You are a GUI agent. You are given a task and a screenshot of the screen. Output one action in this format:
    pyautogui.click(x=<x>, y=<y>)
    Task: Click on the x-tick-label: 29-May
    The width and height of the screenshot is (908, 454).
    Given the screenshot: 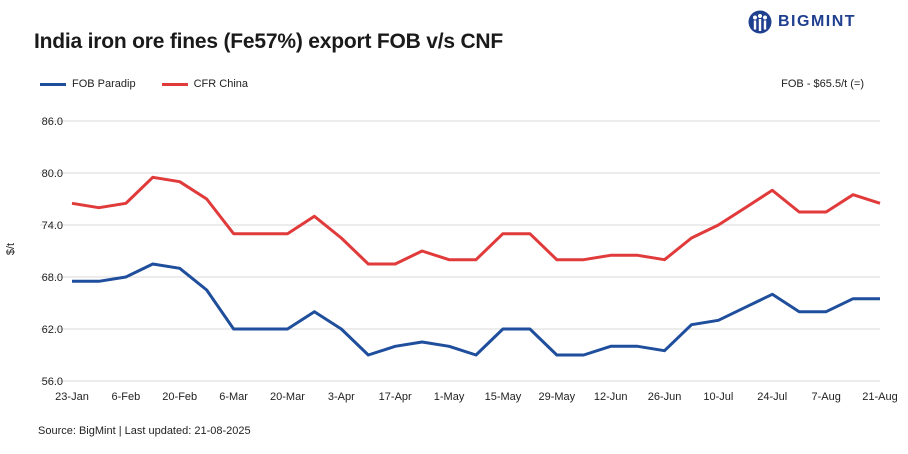 What is the action you would take?
    pyautogui.click(x=556, y=397)
    